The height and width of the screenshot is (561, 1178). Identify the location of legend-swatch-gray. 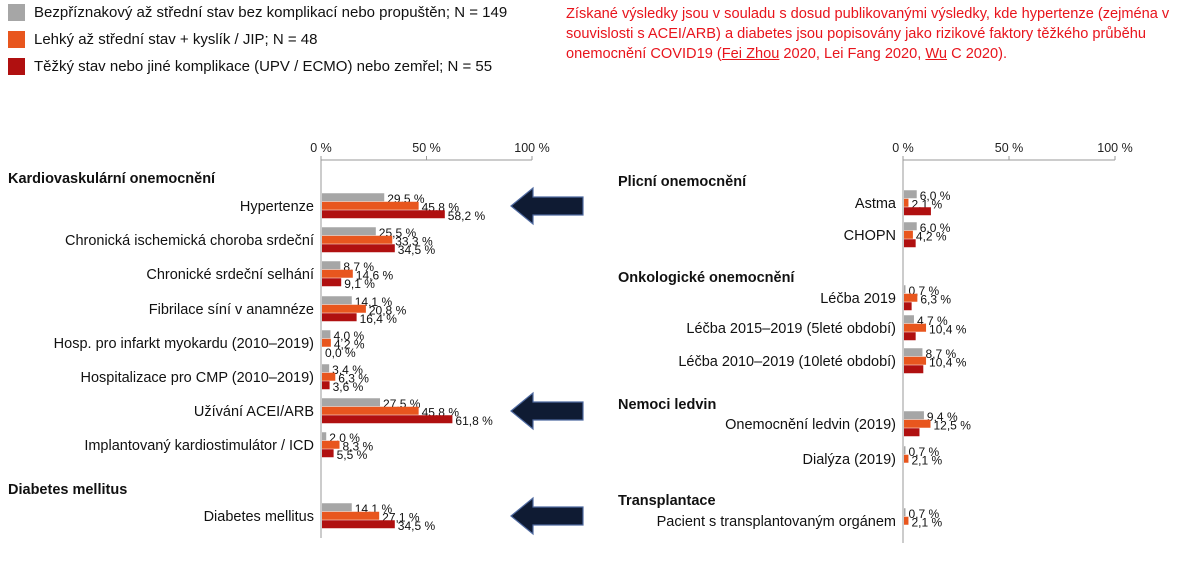
(16, 12).